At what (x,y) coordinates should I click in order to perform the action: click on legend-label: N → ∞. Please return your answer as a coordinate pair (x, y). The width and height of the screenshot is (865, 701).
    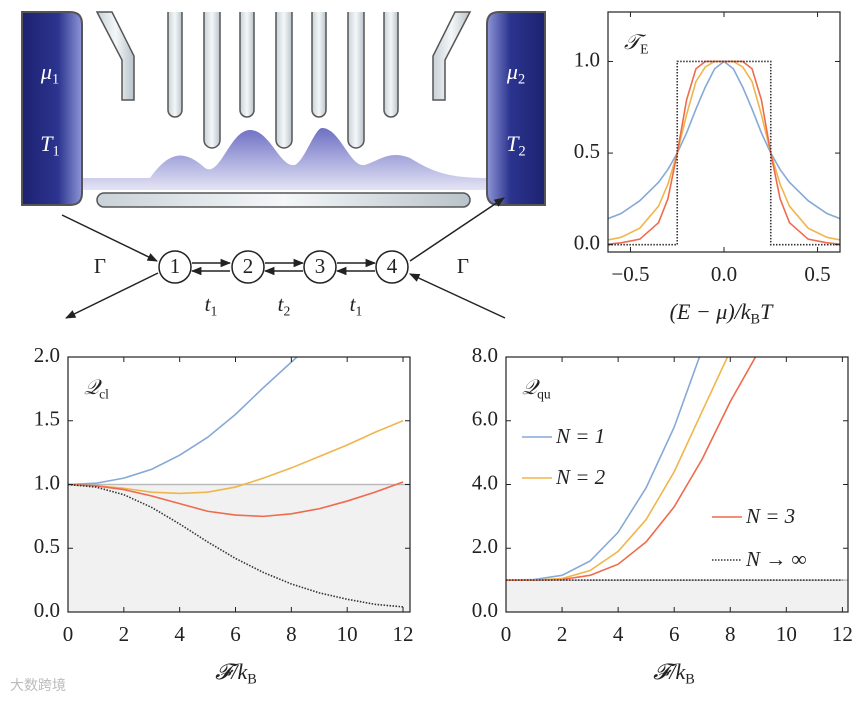
    Looking at the image, I should click on (776, 559).